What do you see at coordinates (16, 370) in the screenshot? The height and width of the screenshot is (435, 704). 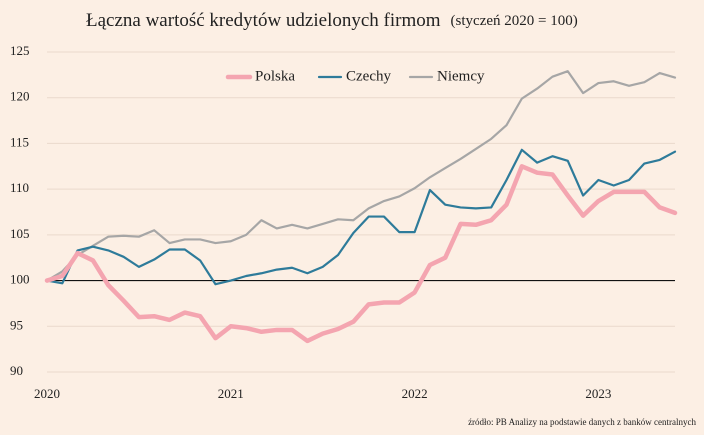 I see `y-tick-label: 90` at bounding box center [16, 370].